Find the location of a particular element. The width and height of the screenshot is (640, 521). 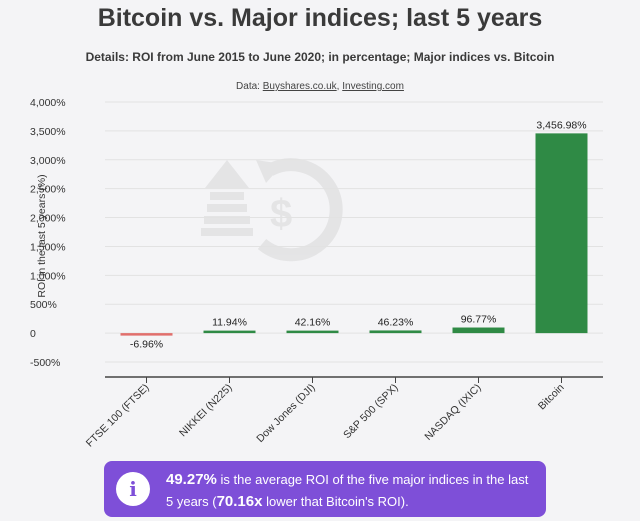

banner-text-2: lower that Bitcoin's ROI). is located at coordinates (335, 501).